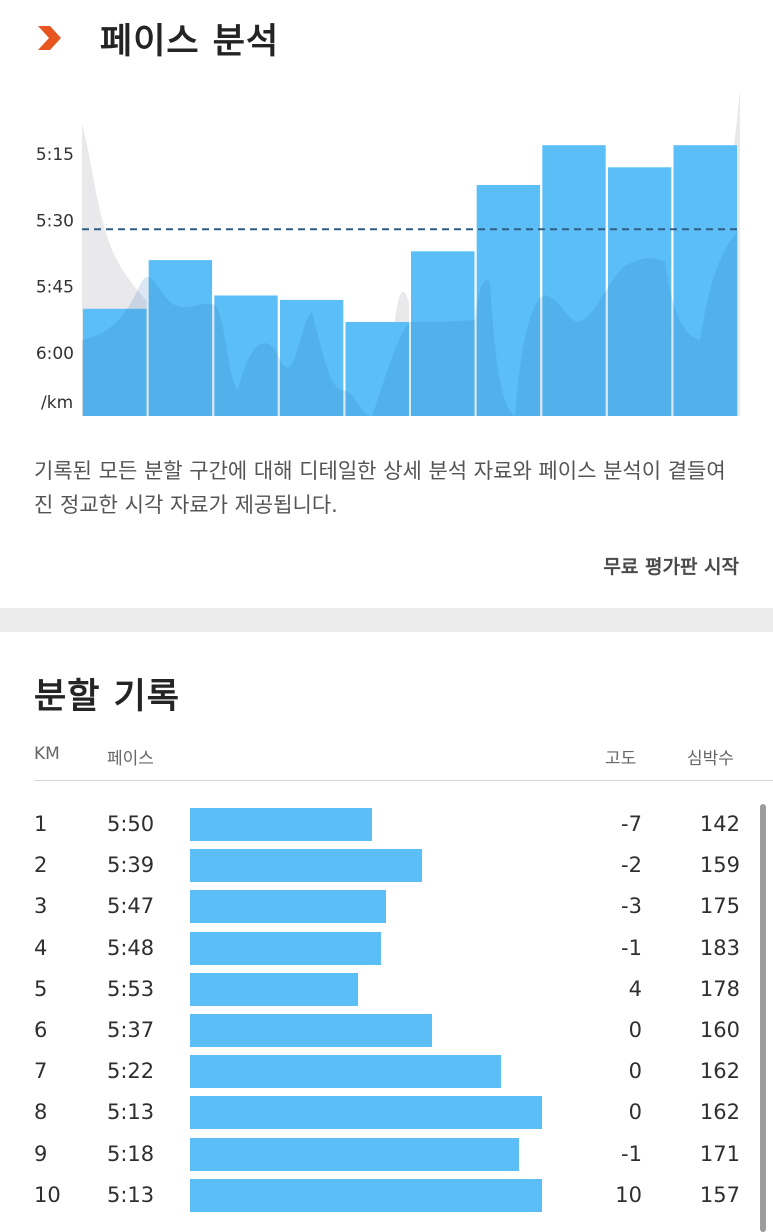 This screenshot has height=1232, width=773. I want to click on table-row: 5 5:53 4 178, so click(386, 989).